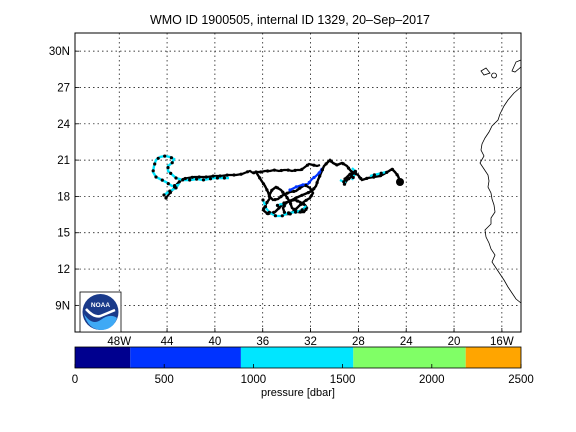 The image size is (576, 432). I want to click on lat-label: 18, so click(63, 197).